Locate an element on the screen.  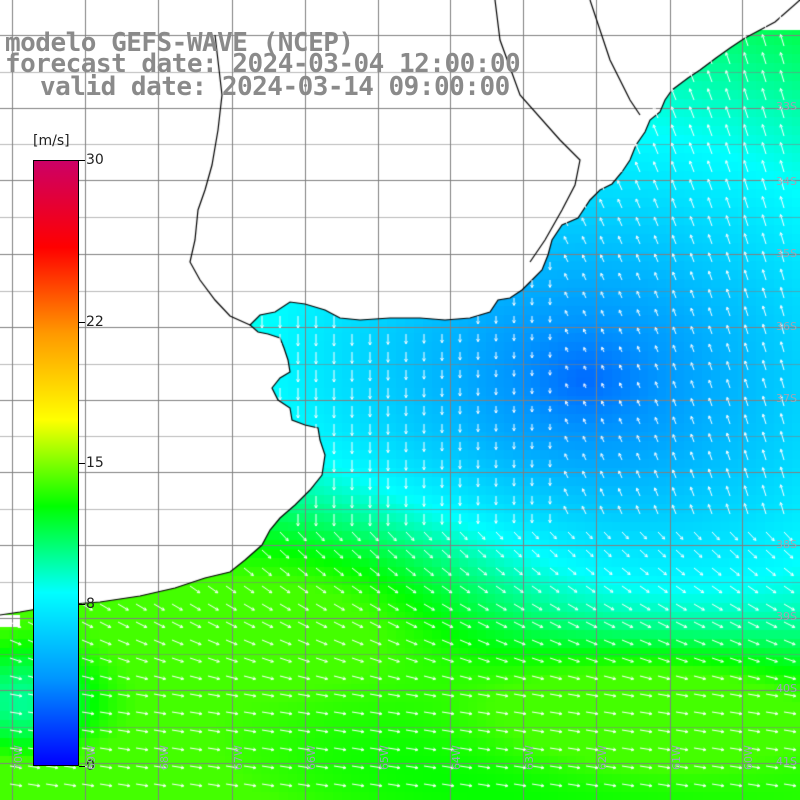
latitude-label: 34S is located at coordinates (786, 181).